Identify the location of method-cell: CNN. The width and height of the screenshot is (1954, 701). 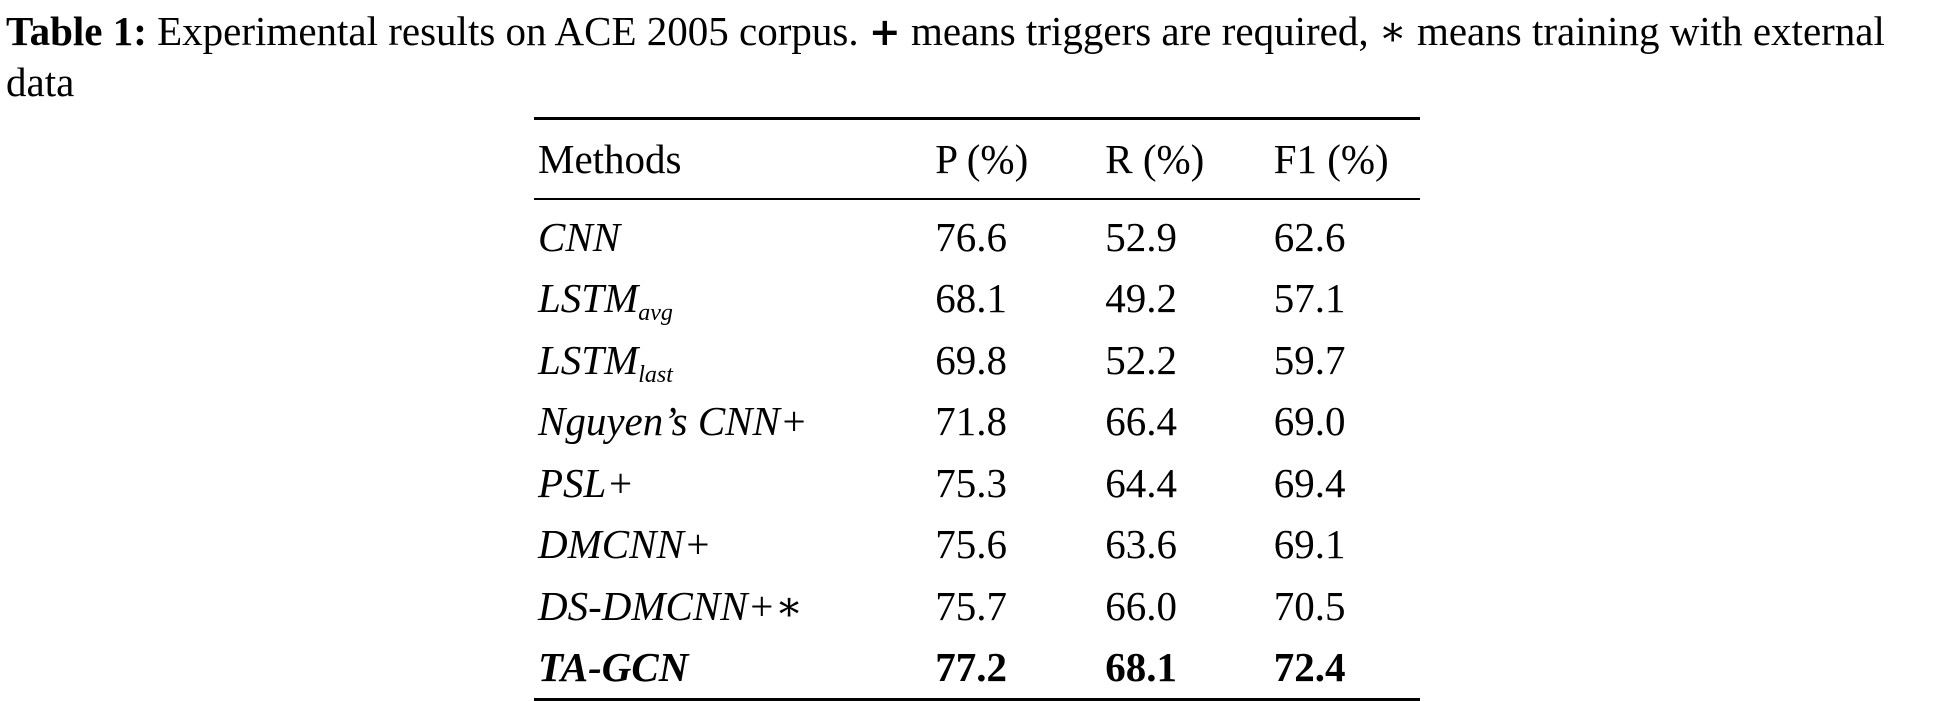
(732, 233).